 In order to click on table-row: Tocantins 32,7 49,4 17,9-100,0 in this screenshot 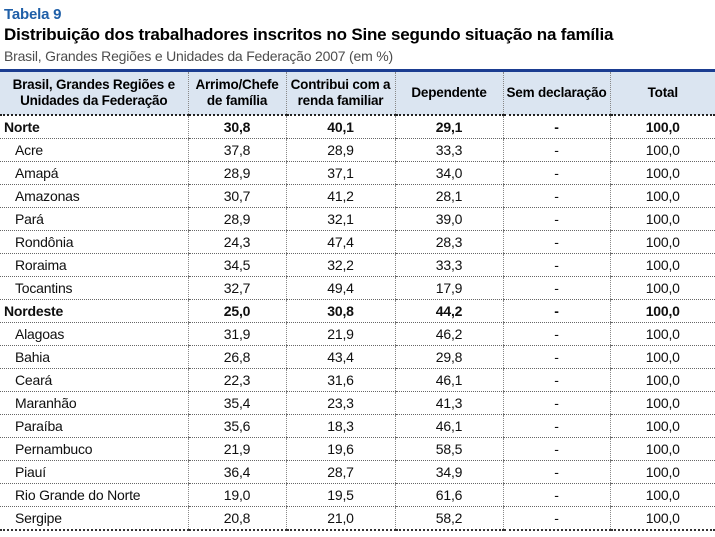, I will do `click(357, 288)`.